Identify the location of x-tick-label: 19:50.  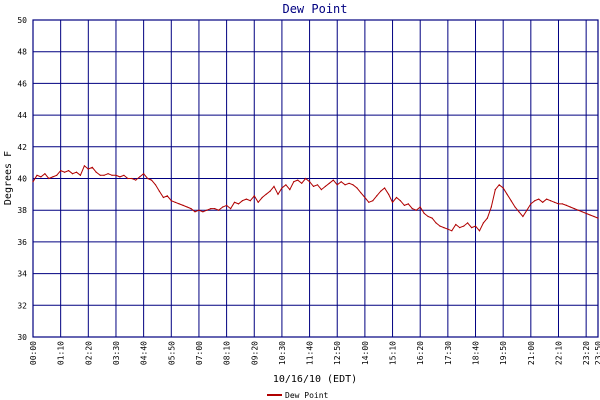
(503, 353).